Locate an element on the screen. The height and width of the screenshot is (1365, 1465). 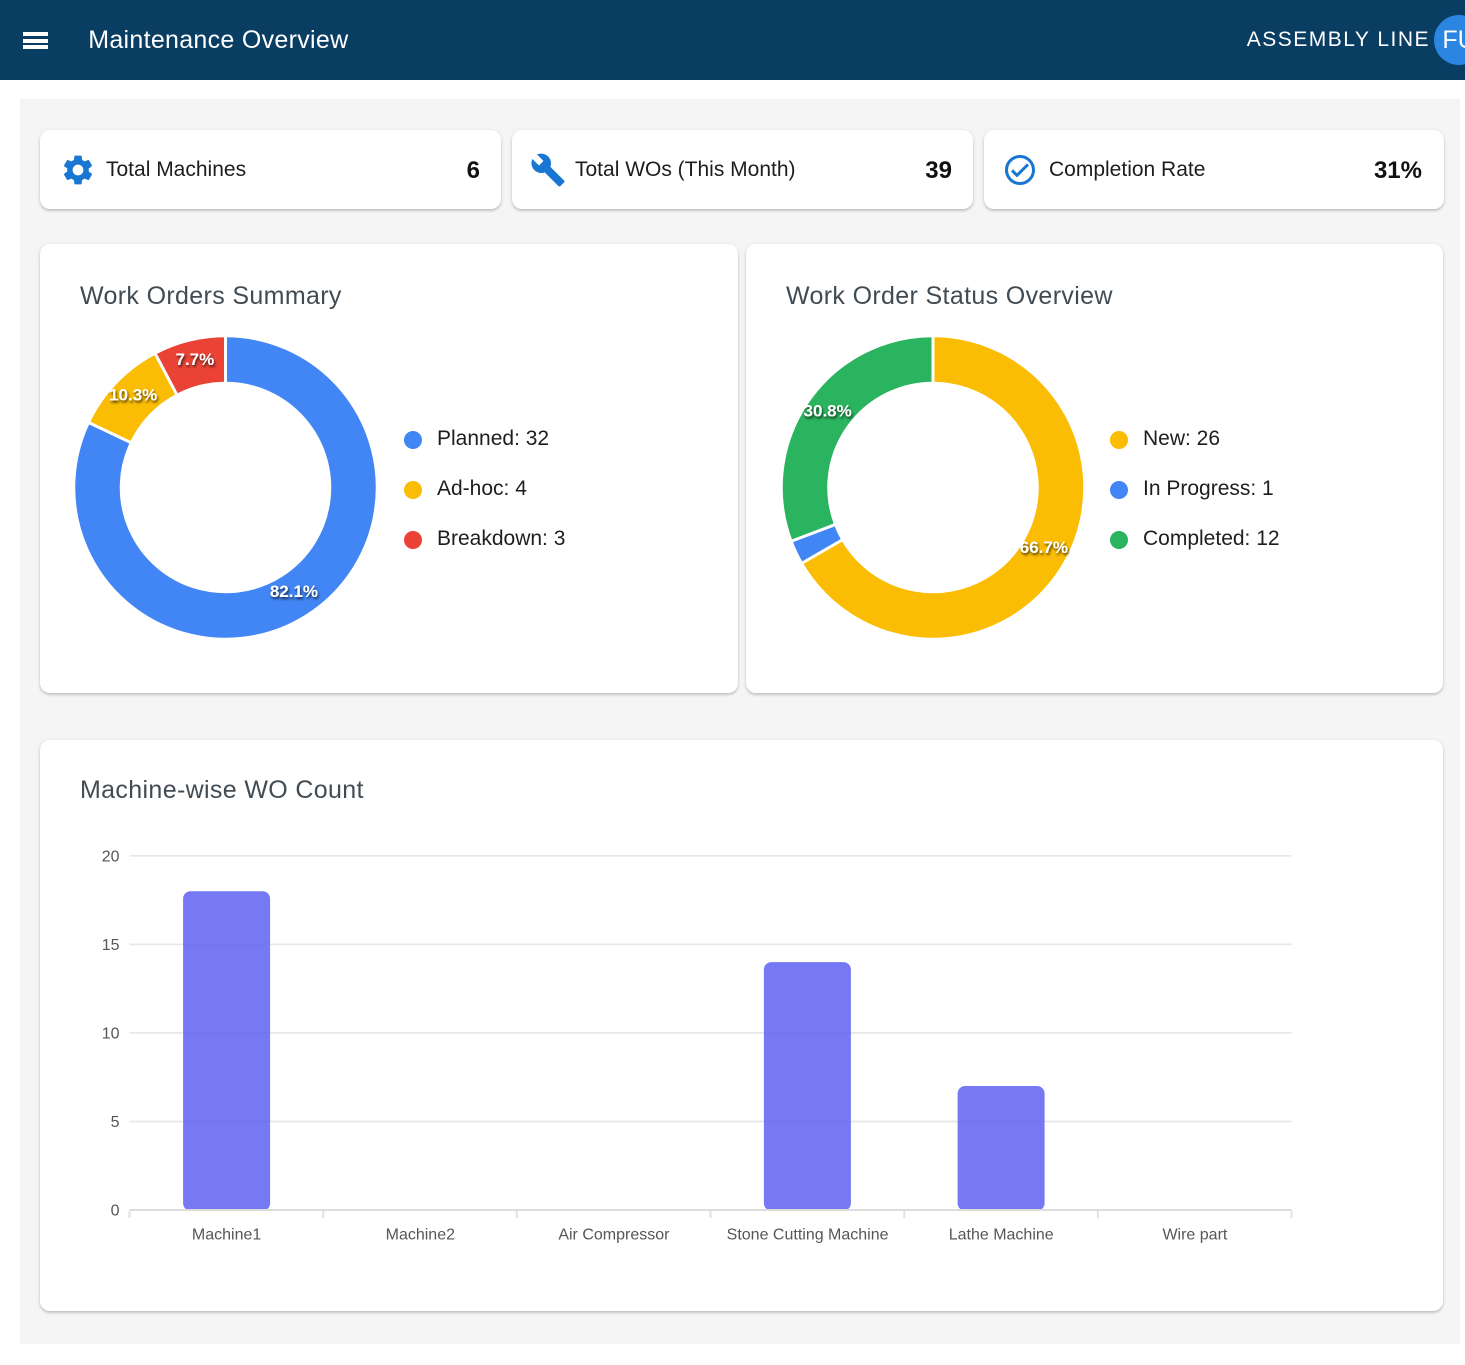
svg-text: 10.3% is located at coordinates (133, 394).